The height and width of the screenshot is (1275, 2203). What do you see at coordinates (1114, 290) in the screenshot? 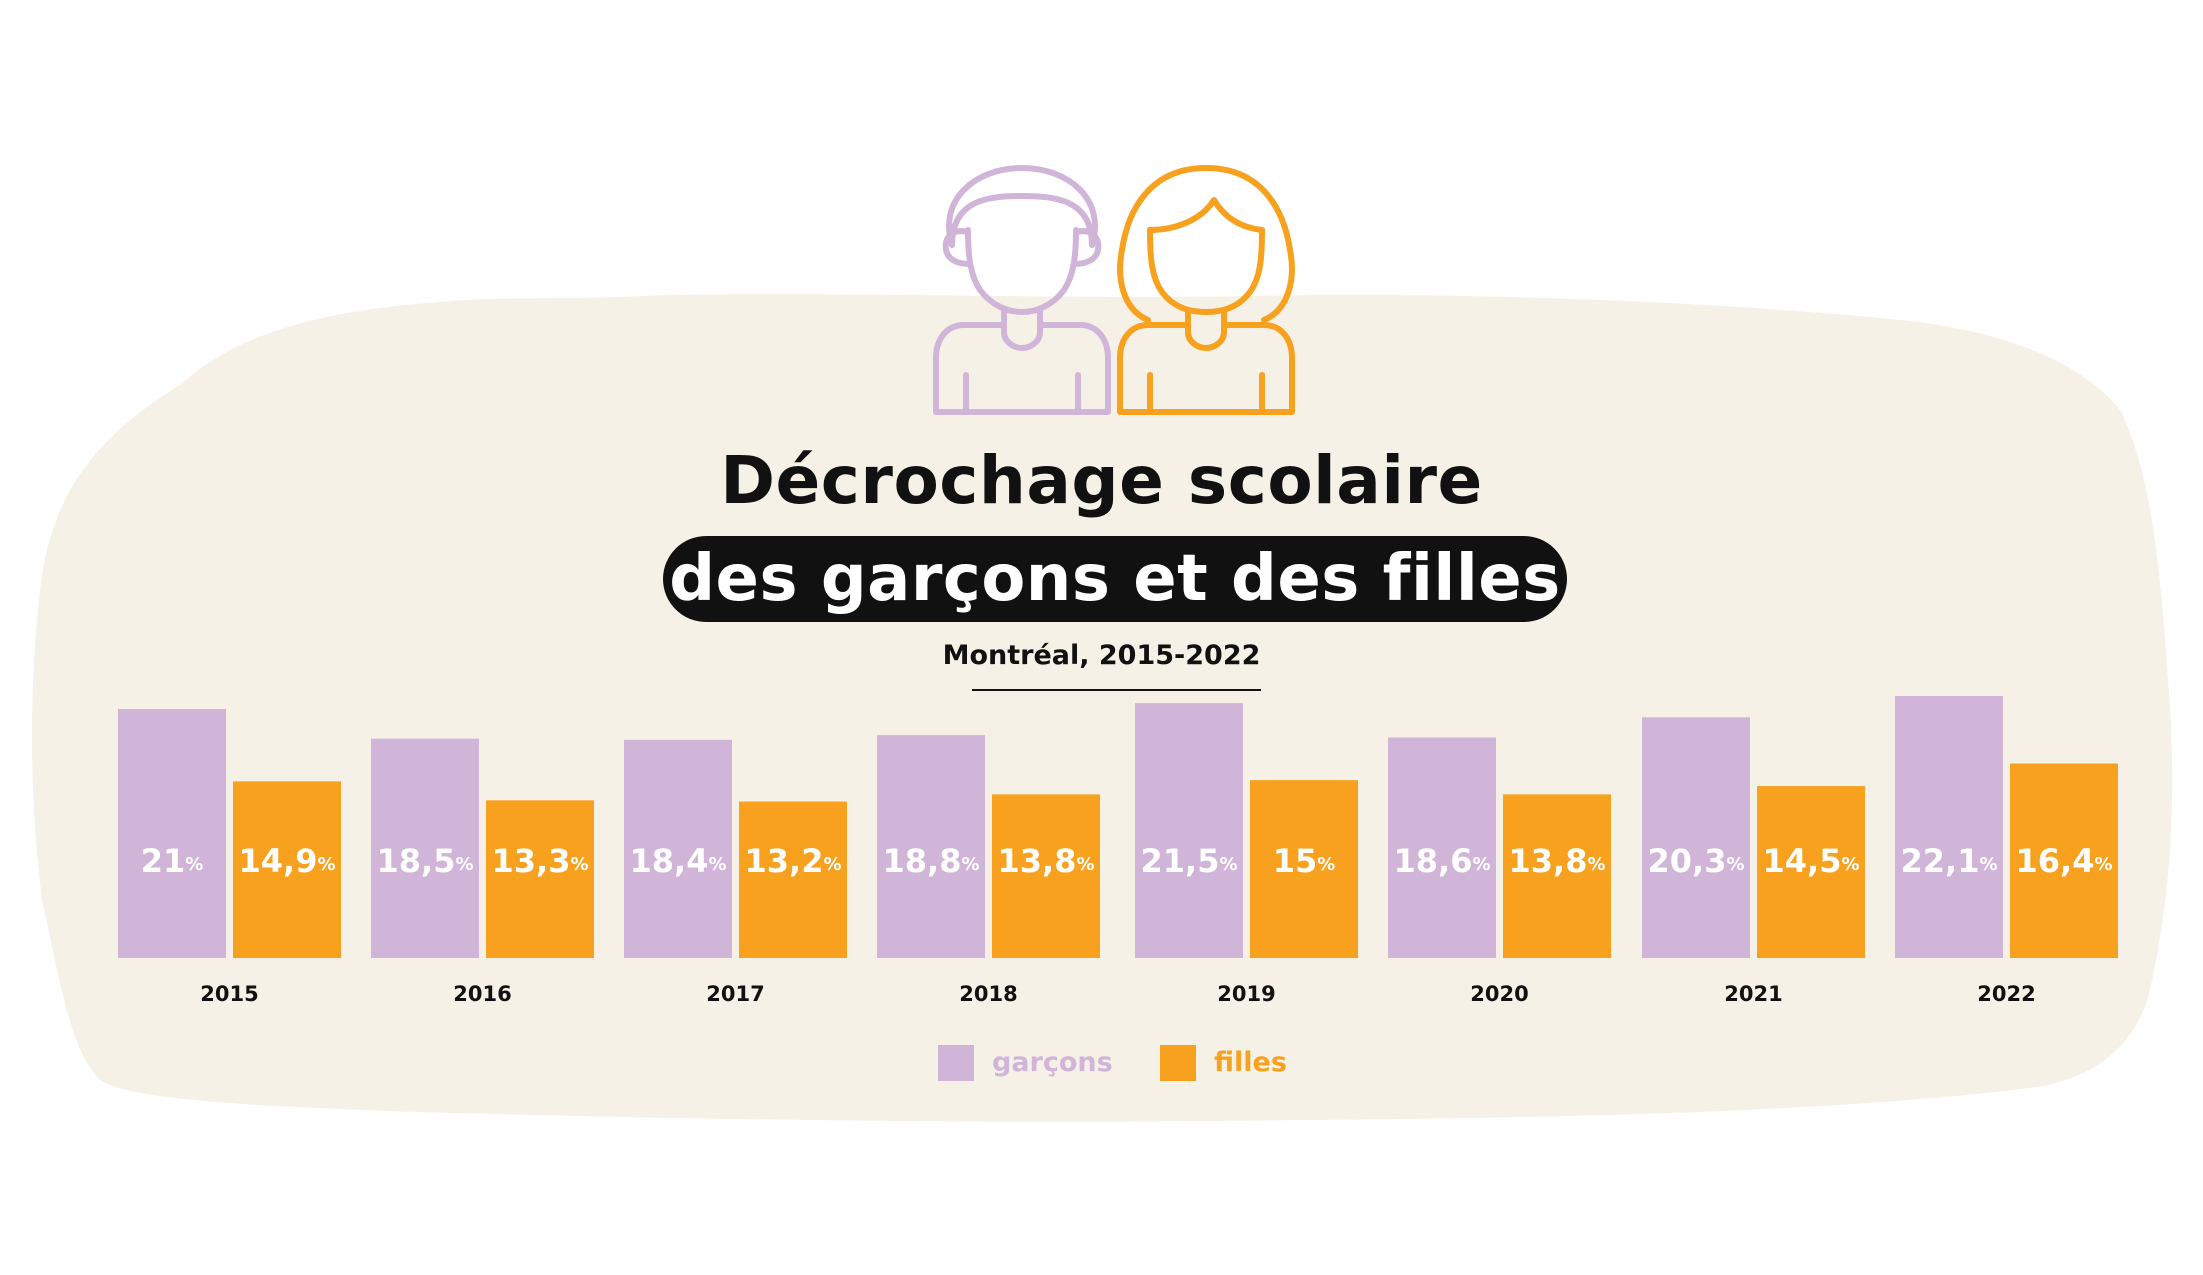
I see `kids-illustration` at bounding box center [1114, 290].